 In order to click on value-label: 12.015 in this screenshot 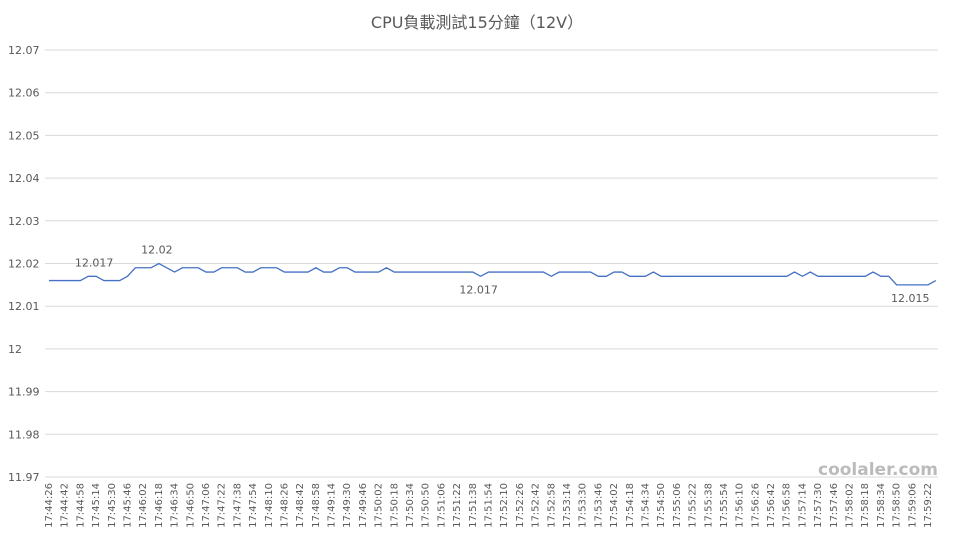, I will do `click(910, 298)`.